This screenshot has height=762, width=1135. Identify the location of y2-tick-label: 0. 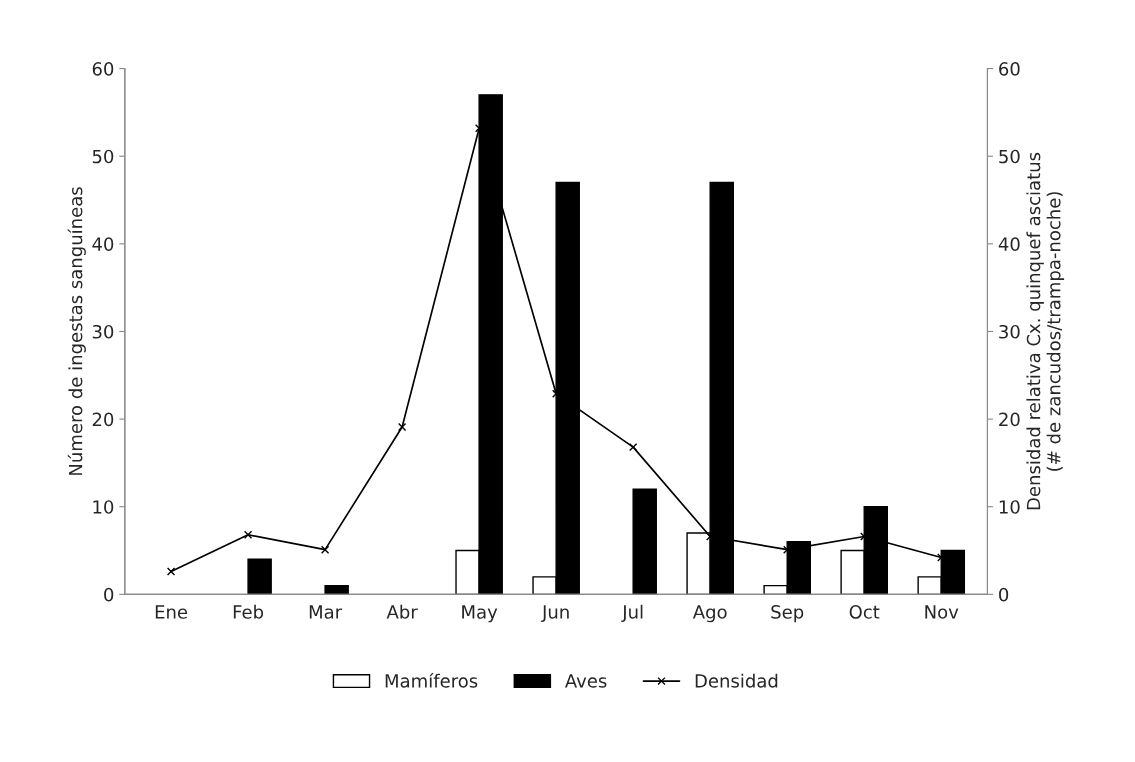
(1004, 594).